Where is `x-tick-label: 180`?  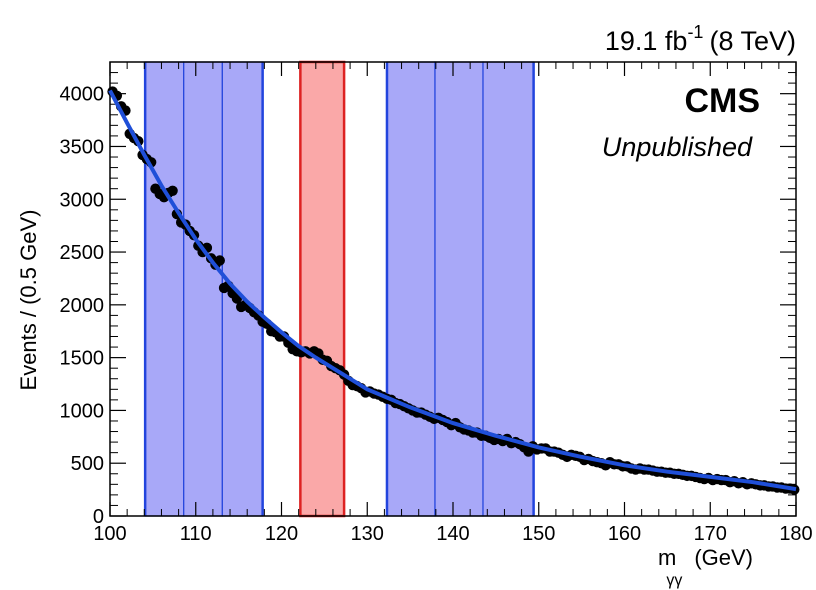 x-tick-label: 180 is located at coordinates (795, 534).